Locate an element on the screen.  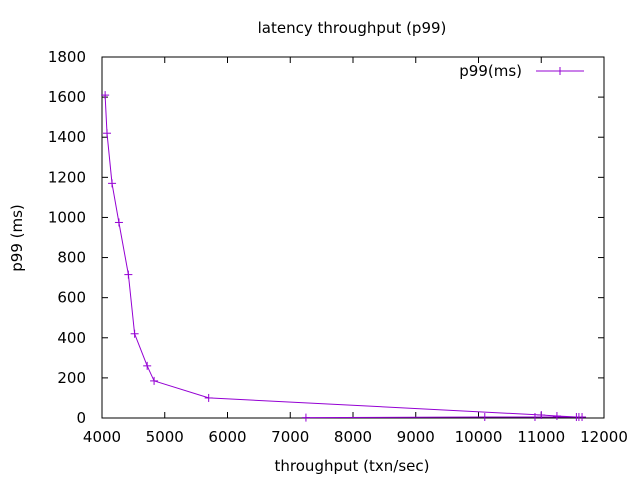
x-tick-label: 11000 is located at coordinates (541, 437).